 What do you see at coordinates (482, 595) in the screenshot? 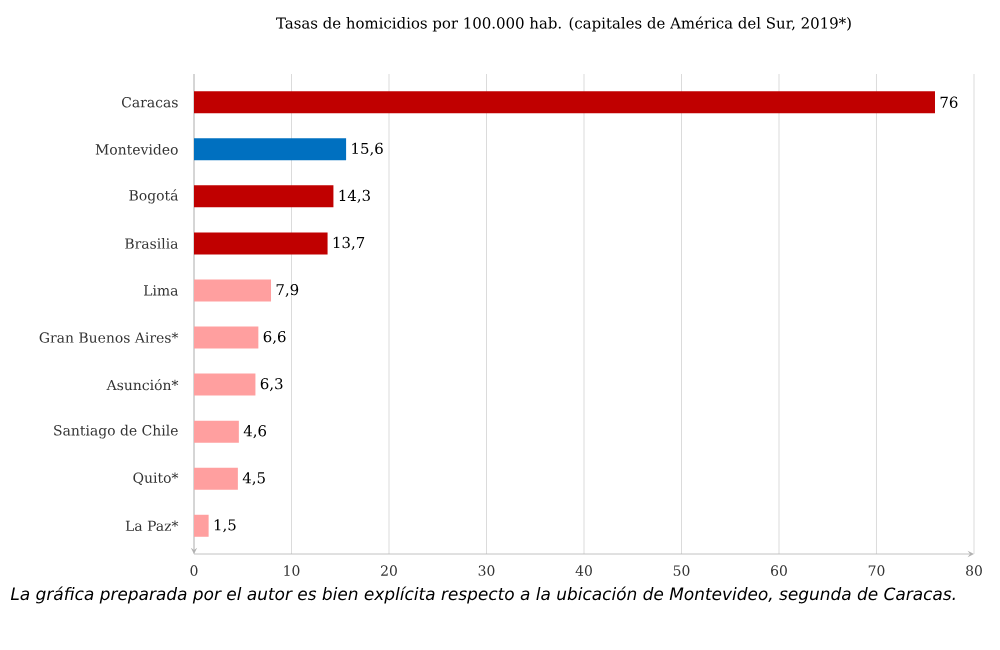
I see `text: La gráfica preparada por el autor es bien explícita respecto a la ubicación de Montevideo, segunda de Caracas.` at bounding box center [482, 595].